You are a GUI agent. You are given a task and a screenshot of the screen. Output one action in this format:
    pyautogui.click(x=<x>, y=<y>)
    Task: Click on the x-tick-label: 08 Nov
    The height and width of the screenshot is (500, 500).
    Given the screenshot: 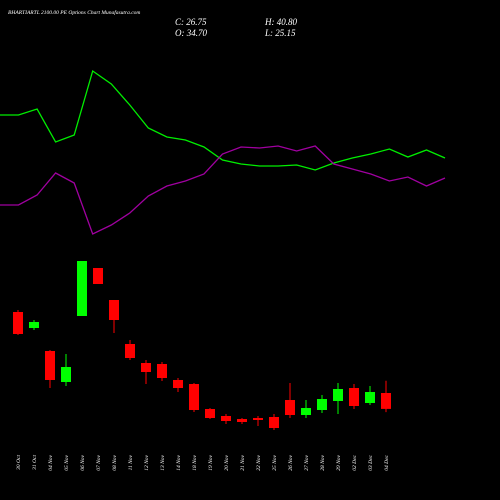 What is the action you would take?
    pyautogui.click(x=115, y=462)
    